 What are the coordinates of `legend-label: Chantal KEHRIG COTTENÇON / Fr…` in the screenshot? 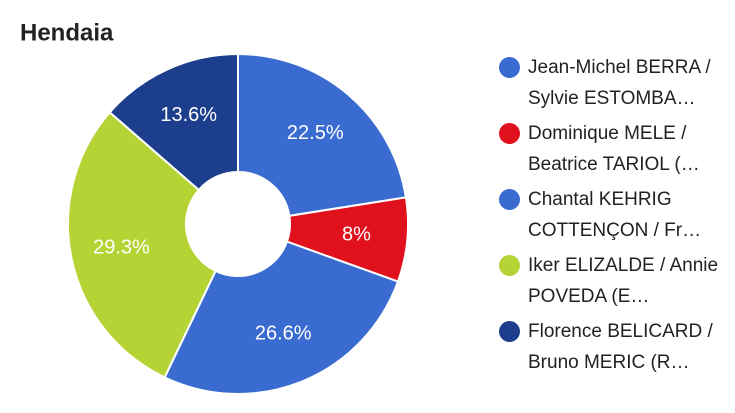 It's located at (615, 215).